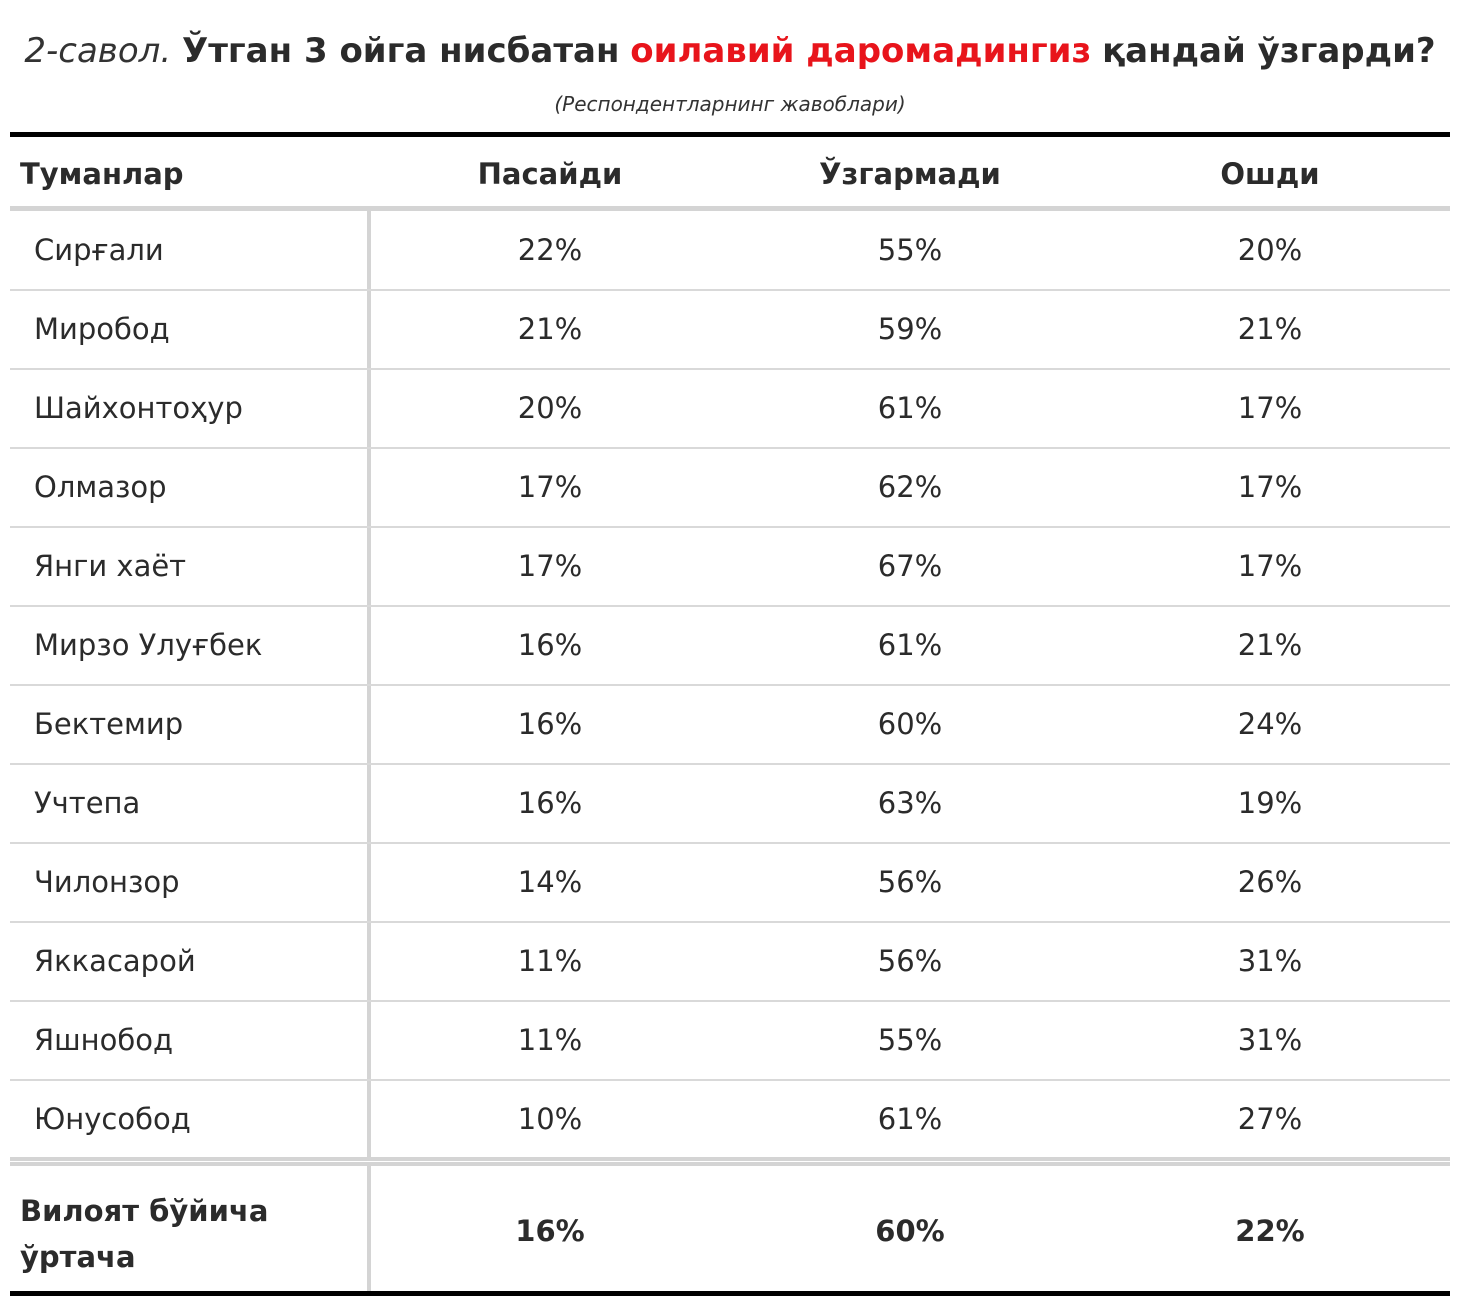  I want to click on value-increased: 27%, so click(1270, 1119).